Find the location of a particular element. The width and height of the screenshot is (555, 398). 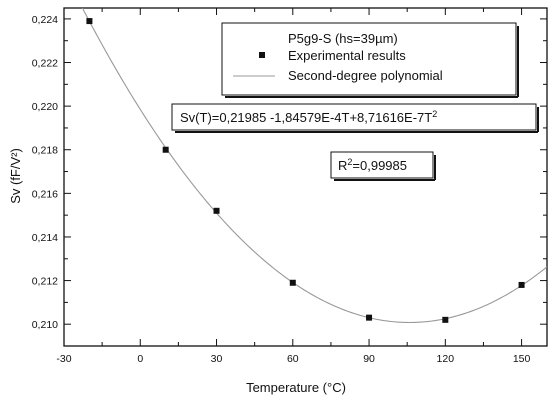

equation-box is located at coordinates (354, 117).